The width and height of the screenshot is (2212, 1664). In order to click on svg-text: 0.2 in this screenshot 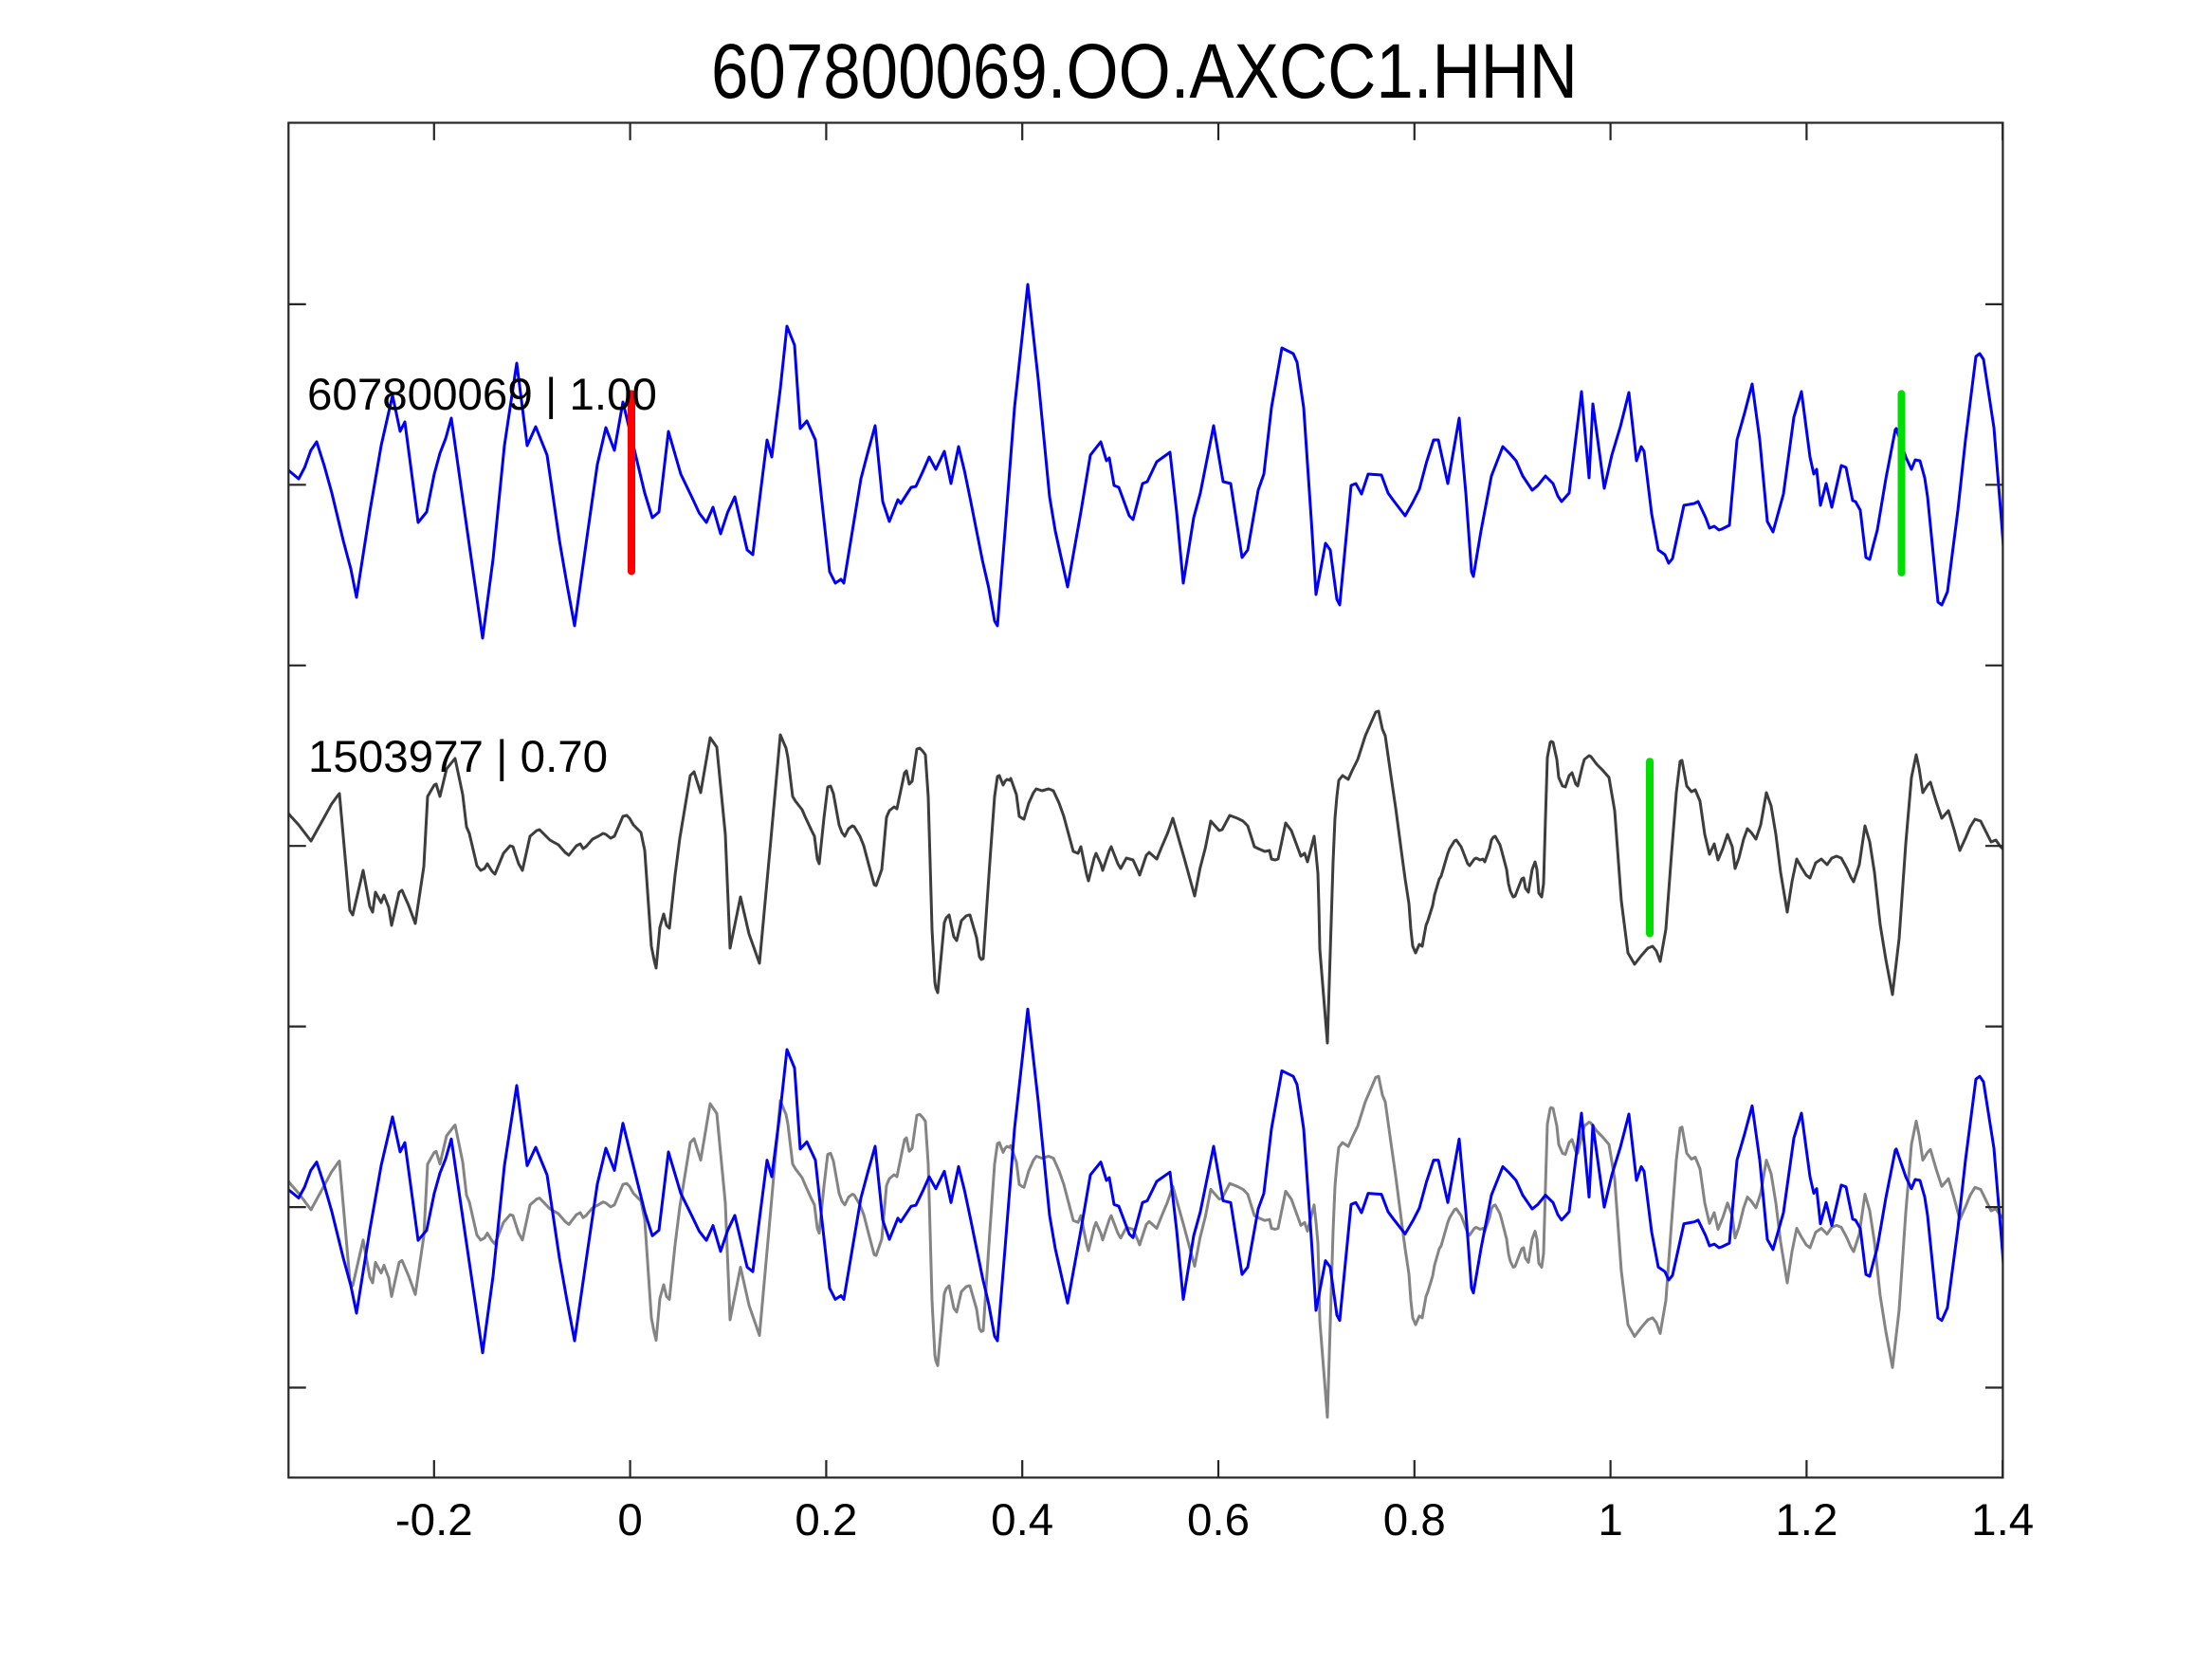, I will do `click(826, 1520)`.